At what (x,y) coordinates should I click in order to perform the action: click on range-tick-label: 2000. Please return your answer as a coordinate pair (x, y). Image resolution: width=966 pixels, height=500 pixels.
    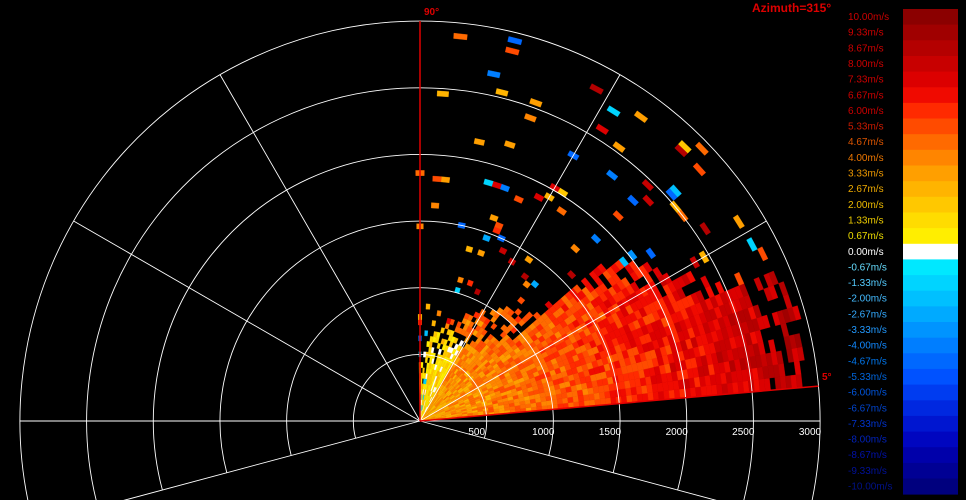
    Looking at the image, I should click on (677, 432).